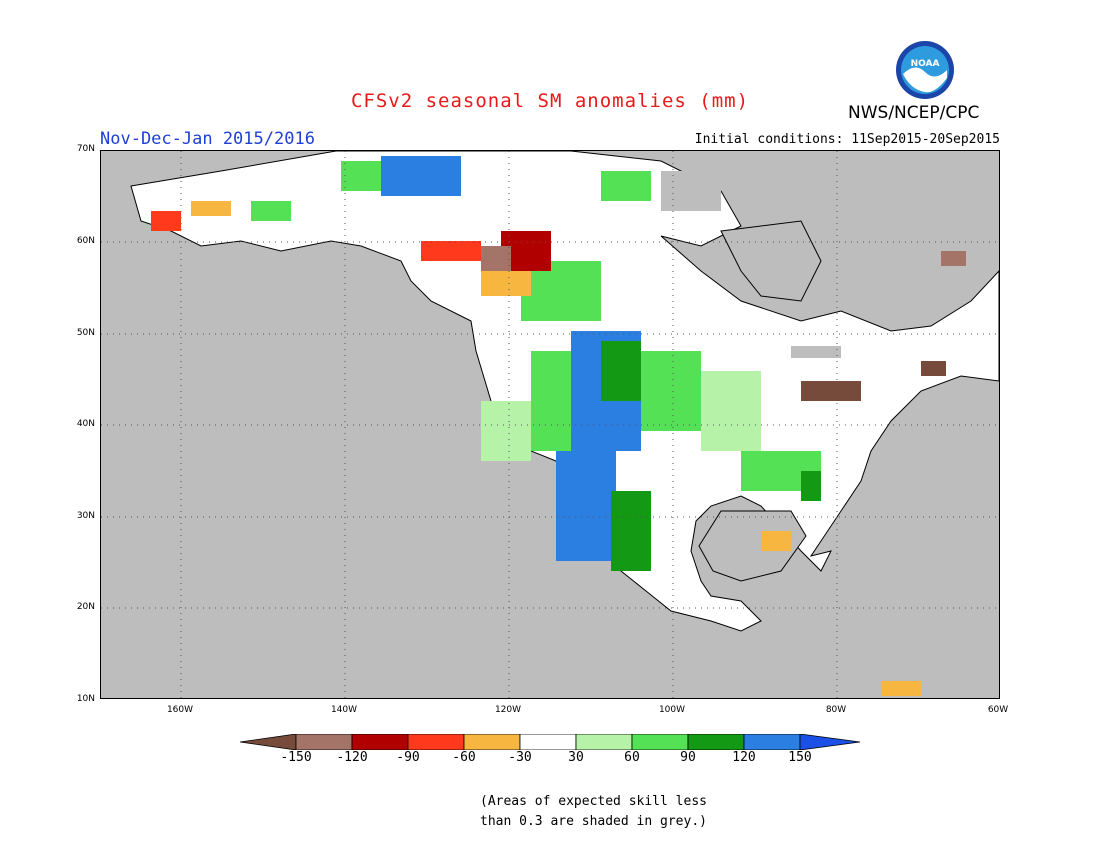 This screenshot has height=850, width=1100. Describe the element at coordinates (508, 710) in the screenshot. I see `lon-label-120w: 120W` at that location.